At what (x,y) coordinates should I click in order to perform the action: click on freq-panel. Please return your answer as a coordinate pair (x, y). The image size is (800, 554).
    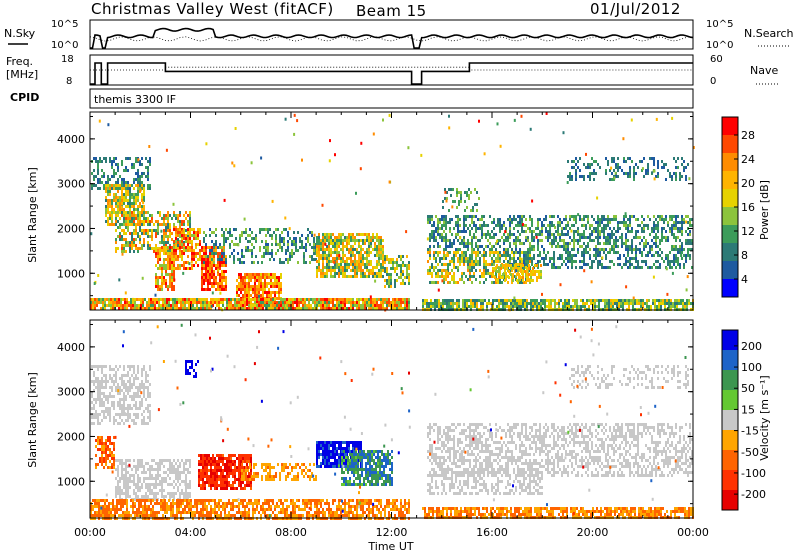
    Looking at the image, I should click on (391, 70).